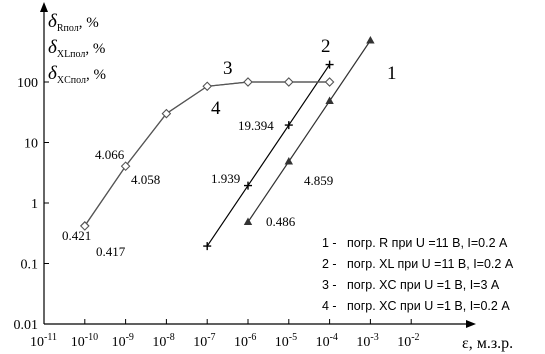 Image resolution: width=545 pixels, height=354 pixels. I want to click on data-label-4066: 4.066, so click(110, 154).